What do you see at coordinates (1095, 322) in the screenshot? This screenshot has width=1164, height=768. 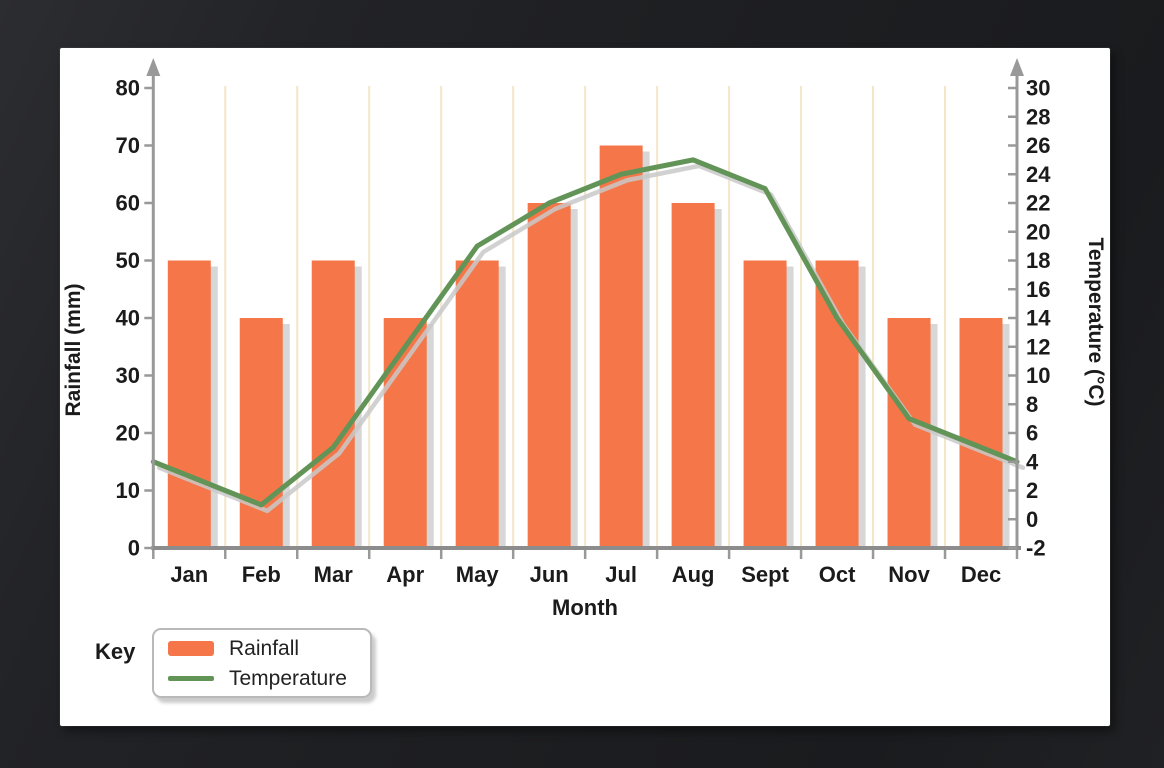 I see `y-right-axis-title: Temperature (°C)` at bounding box center [1095, 322].